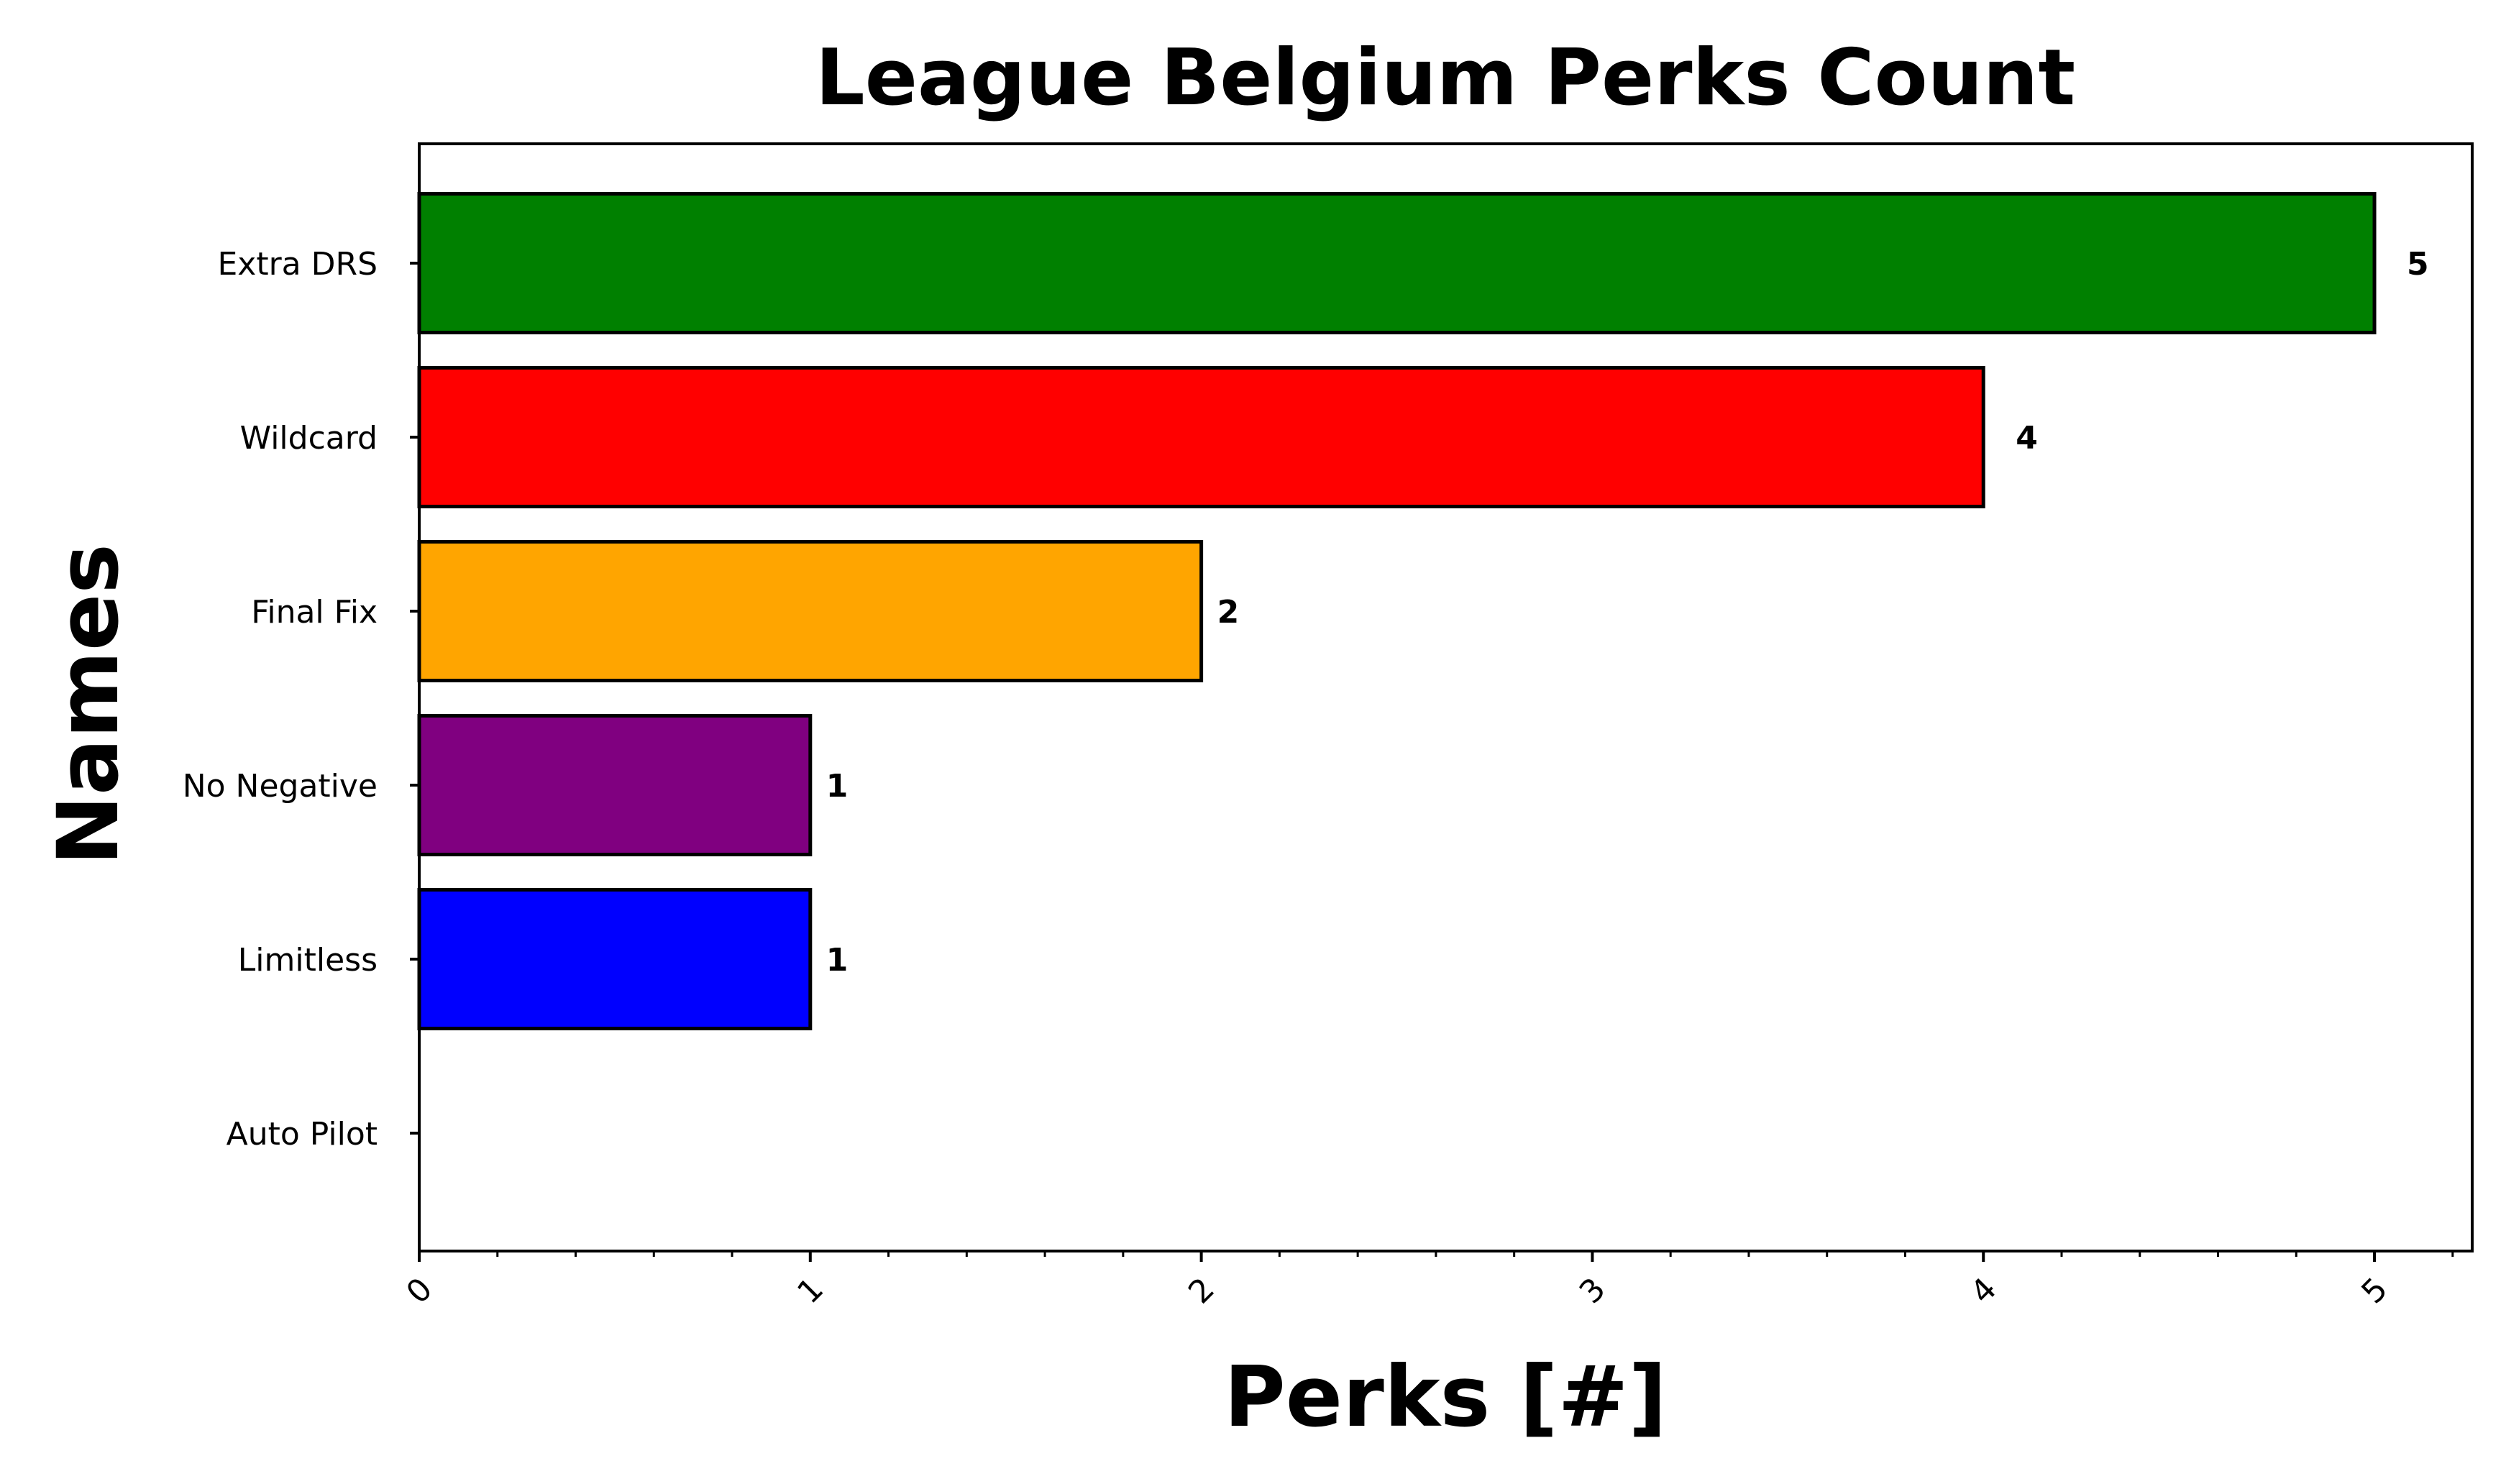 This screenshot has height=1484, width=2506. Describe the element at coordinates (88, 705) in the screenshot. I see `y-axis-label: Names` at that location.